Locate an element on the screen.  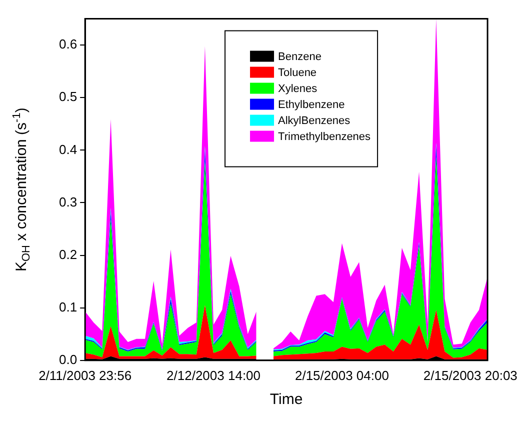
y-tick-label: 0.4 is located at coordinates (68, 149).